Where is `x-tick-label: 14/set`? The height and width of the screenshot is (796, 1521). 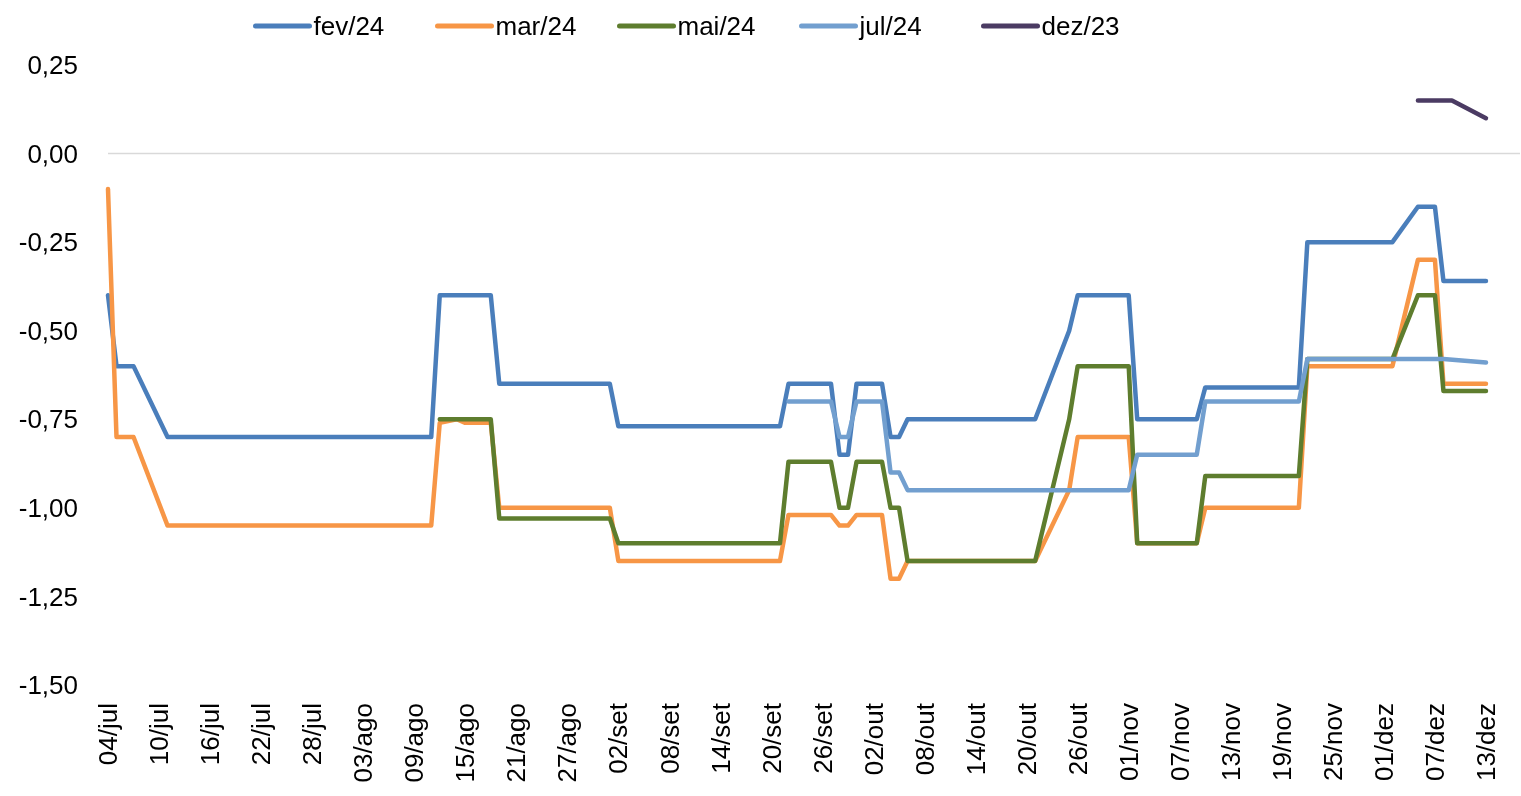 x-tick-label: 14/set is located at coordinates (720, 738).